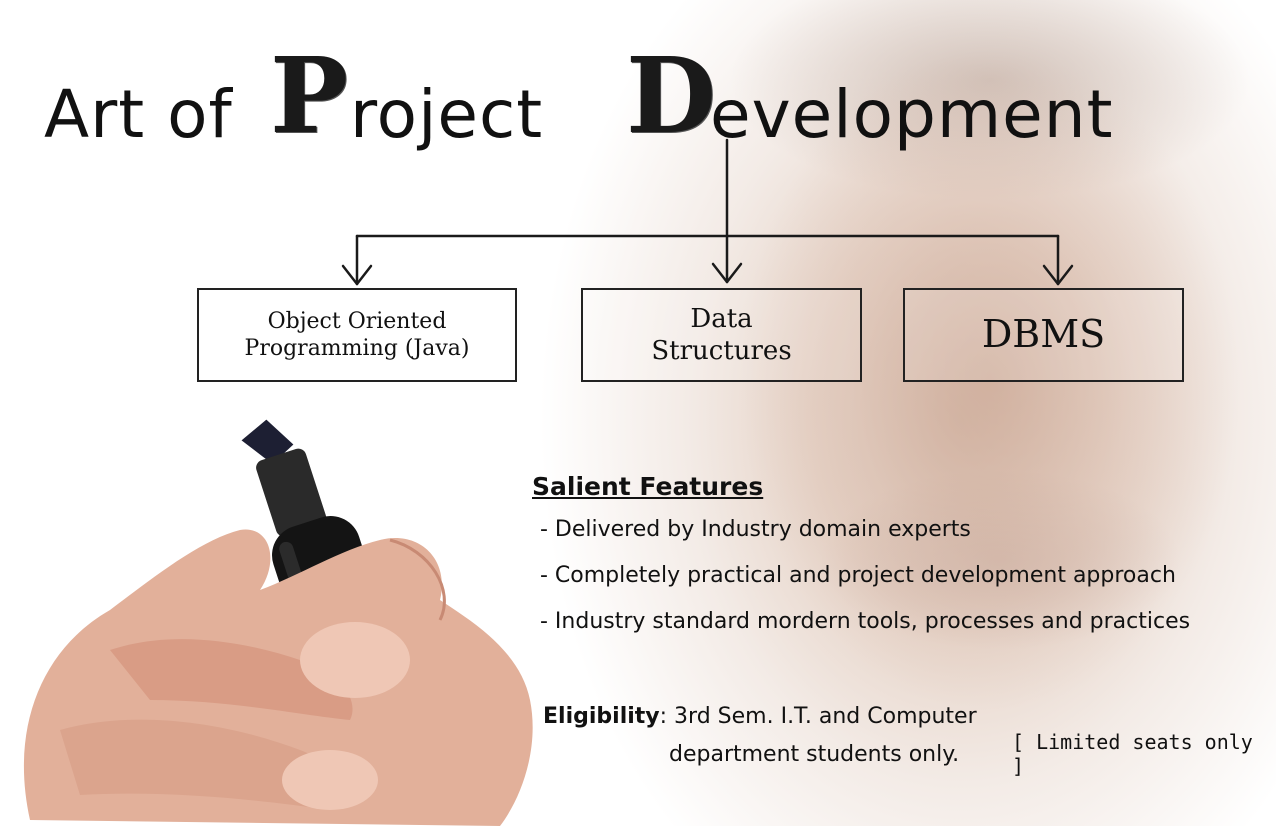 This screenshot has height=826, width=1276. I want to click on title-development-initial: D, so click(671, 95).